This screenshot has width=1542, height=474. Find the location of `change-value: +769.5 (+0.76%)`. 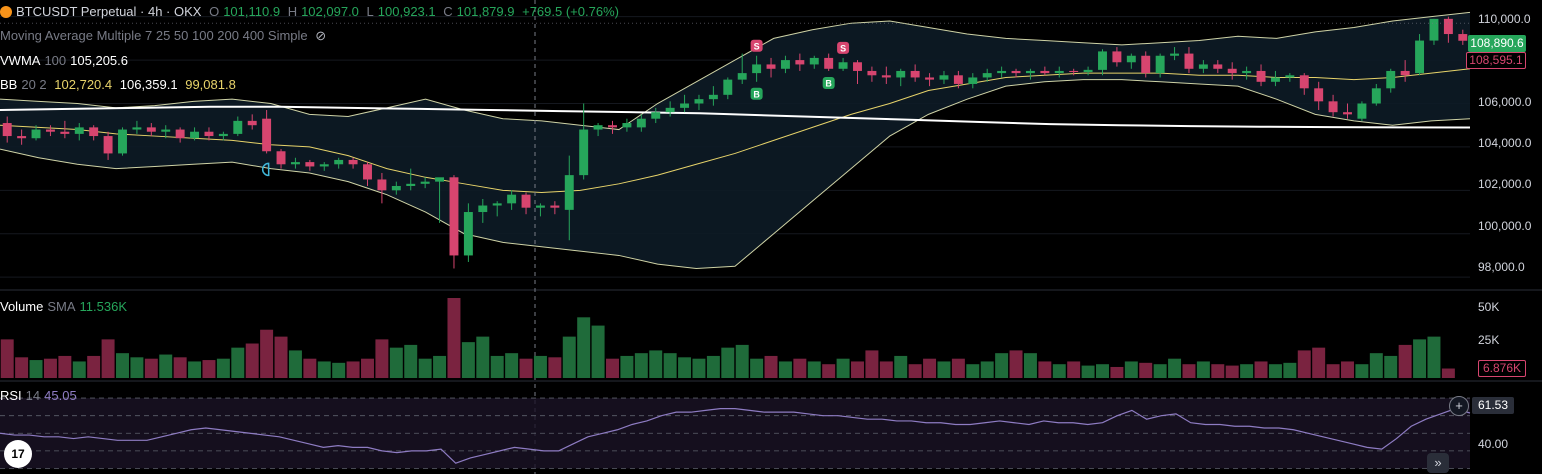

change-value: +769.5 (+0.76%) is located at coordinates (570, 11).